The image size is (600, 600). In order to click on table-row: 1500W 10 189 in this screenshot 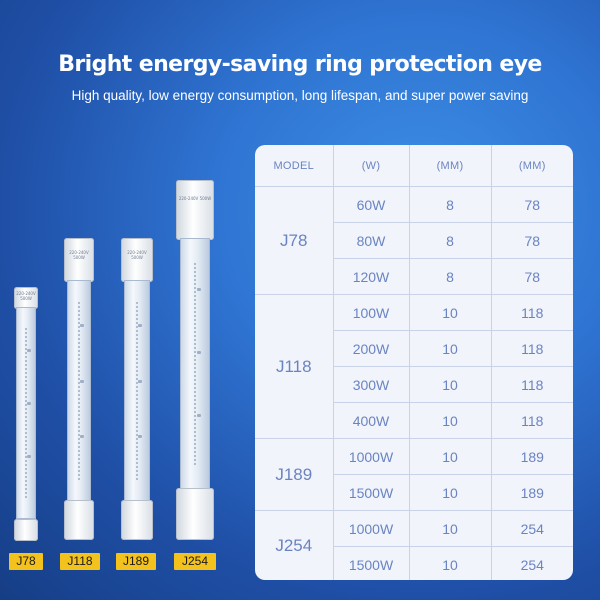, I will do `click(414, 492)`.